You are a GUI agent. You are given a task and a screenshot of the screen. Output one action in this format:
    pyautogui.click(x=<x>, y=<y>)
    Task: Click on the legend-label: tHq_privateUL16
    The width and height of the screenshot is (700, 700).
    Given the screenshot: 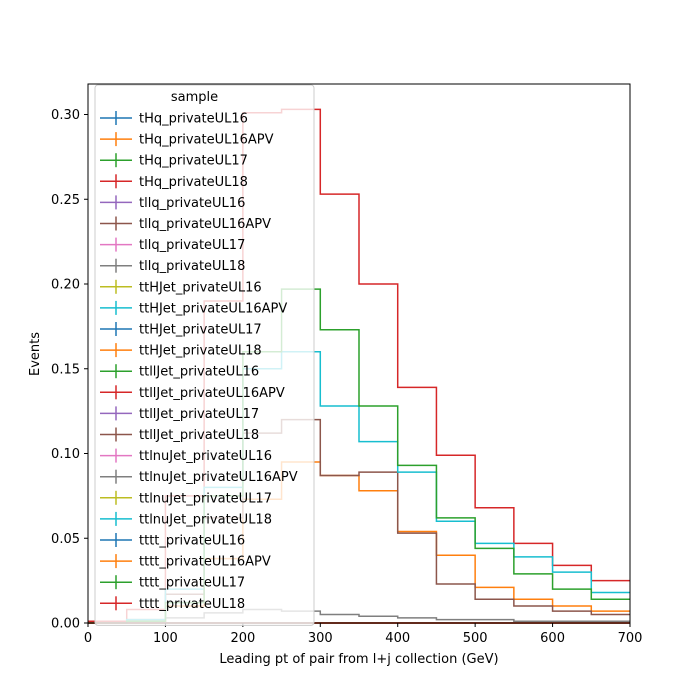 What is the action you would take?
    pyautogui.click(x=193, y=119)
    